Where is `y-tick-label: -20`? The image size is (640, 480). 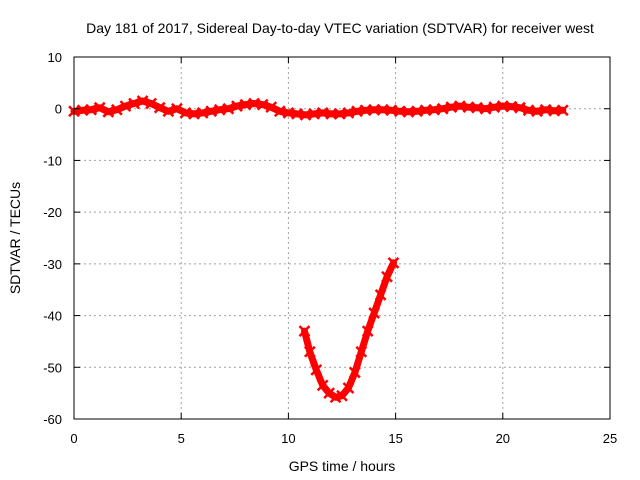
y-tick-label: -20 is located at coordinates (52, 212).